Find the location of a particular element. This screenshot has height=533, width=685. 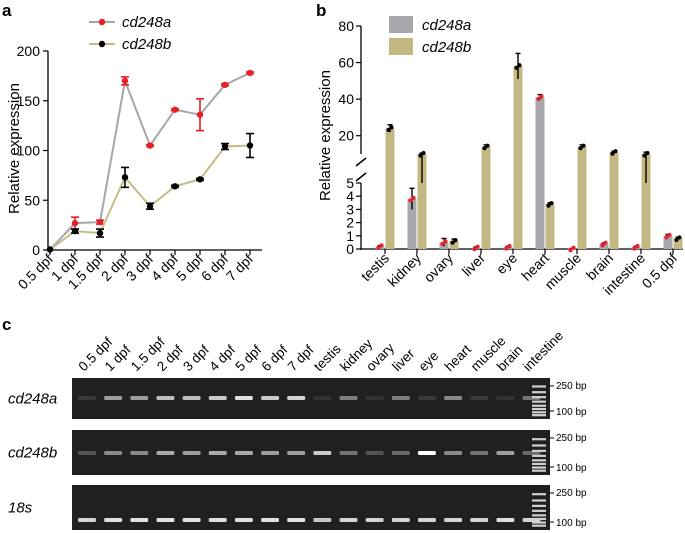

marker-label-cd248a: 100 bp is located at coordinates (571, 412).